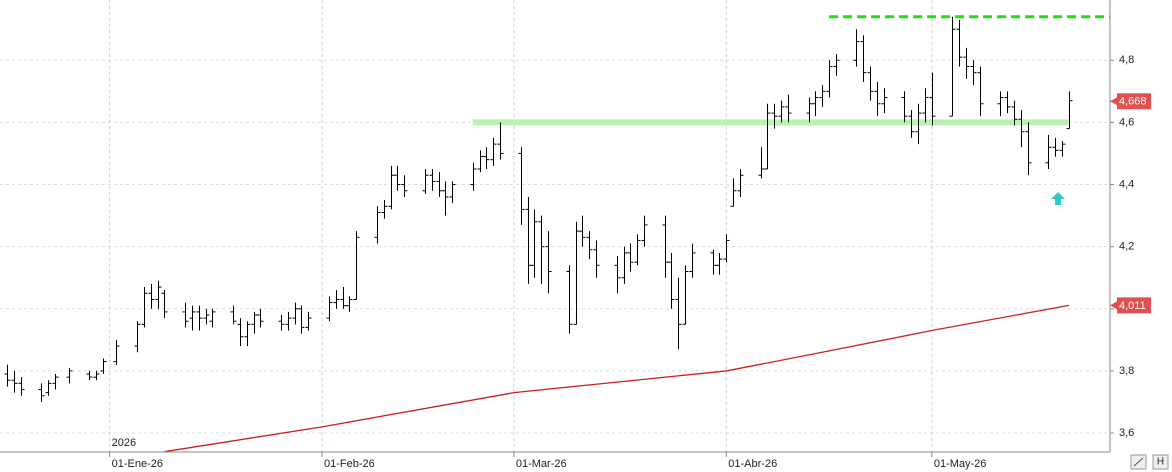 The image size is (1172, 472). I want to click on y-tick-label: 4,6, so click(1126, 122).